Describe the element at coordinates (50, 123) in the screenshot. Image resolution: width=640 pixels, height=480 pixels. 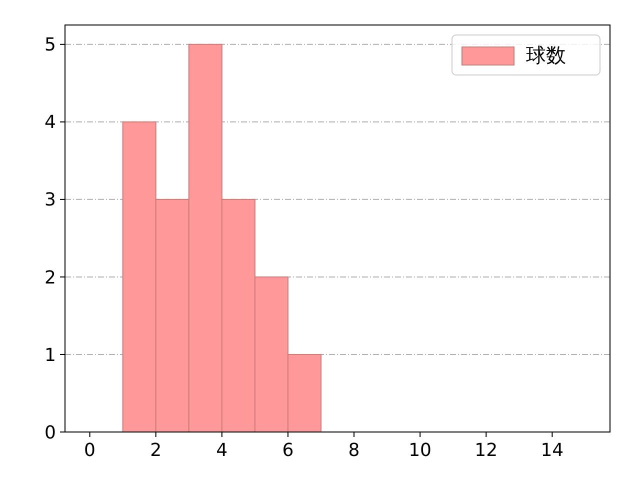
I see `y-tick-label: 4` at that location.